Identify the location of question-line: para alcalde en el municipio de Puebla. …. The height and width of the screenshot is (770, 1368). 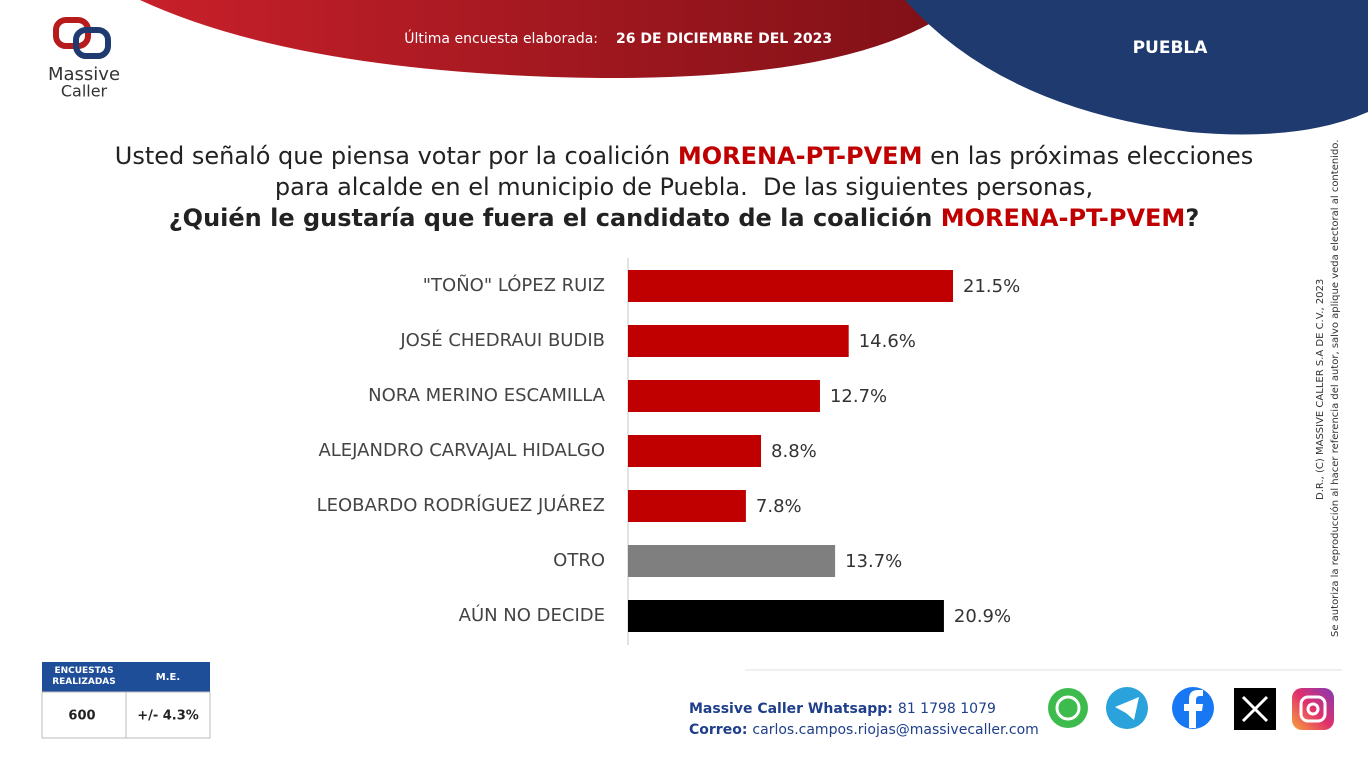
(684, 187).